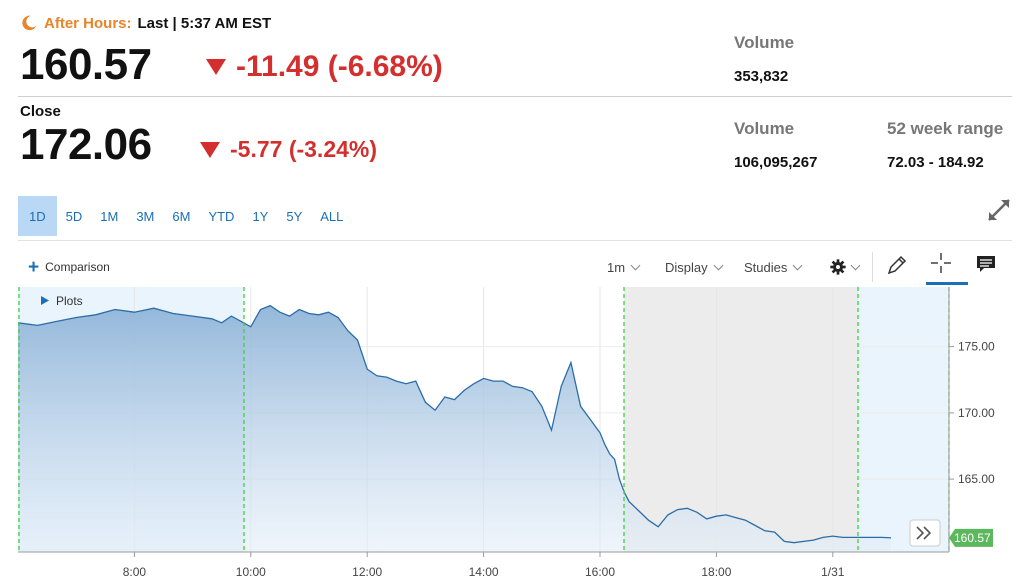 This screenshot has width=1024, height=582. Describe the element at coordinates (976, 413) in the screenshot. I see `y-tick-label: 170.00` at that location.